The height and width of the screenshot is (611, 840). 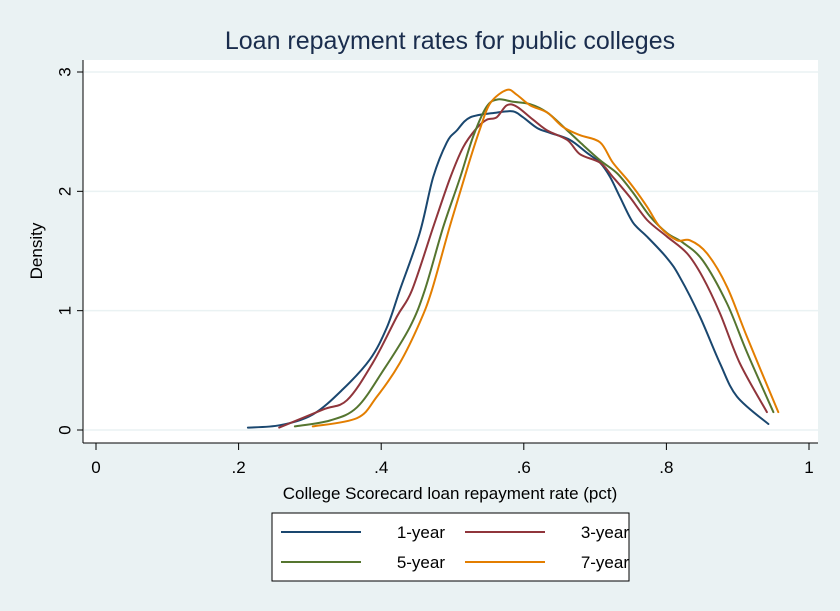 What do you see at coordinates (69, 251) in the screenshot?
I see `y-axis-ticks: 0 1 2 3` at bounding box center [69, 251].